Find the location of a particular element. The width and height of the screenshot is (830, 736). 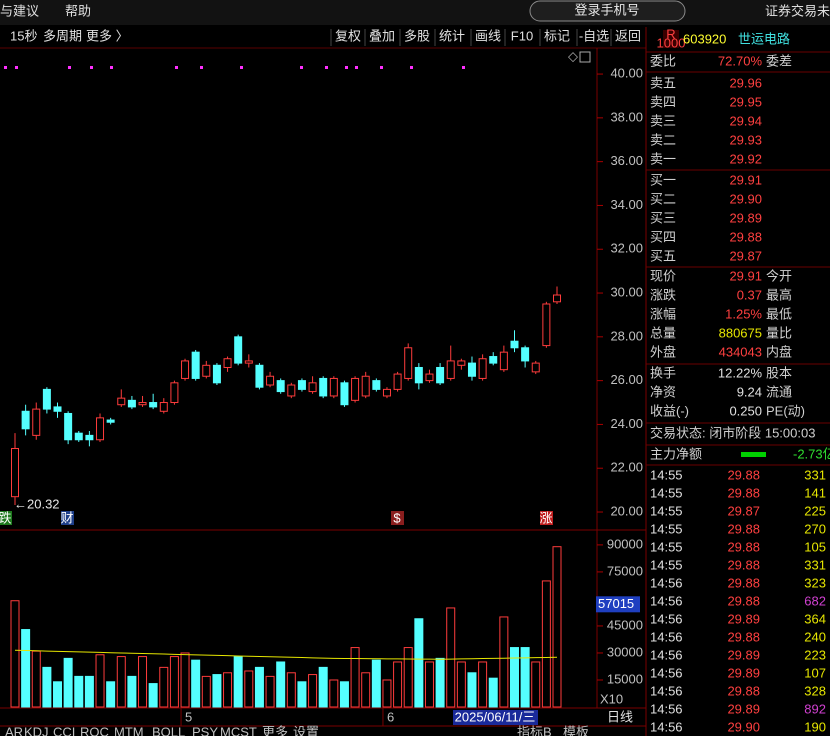

menu-item: 帮助 is located at coordinates (78, 10).